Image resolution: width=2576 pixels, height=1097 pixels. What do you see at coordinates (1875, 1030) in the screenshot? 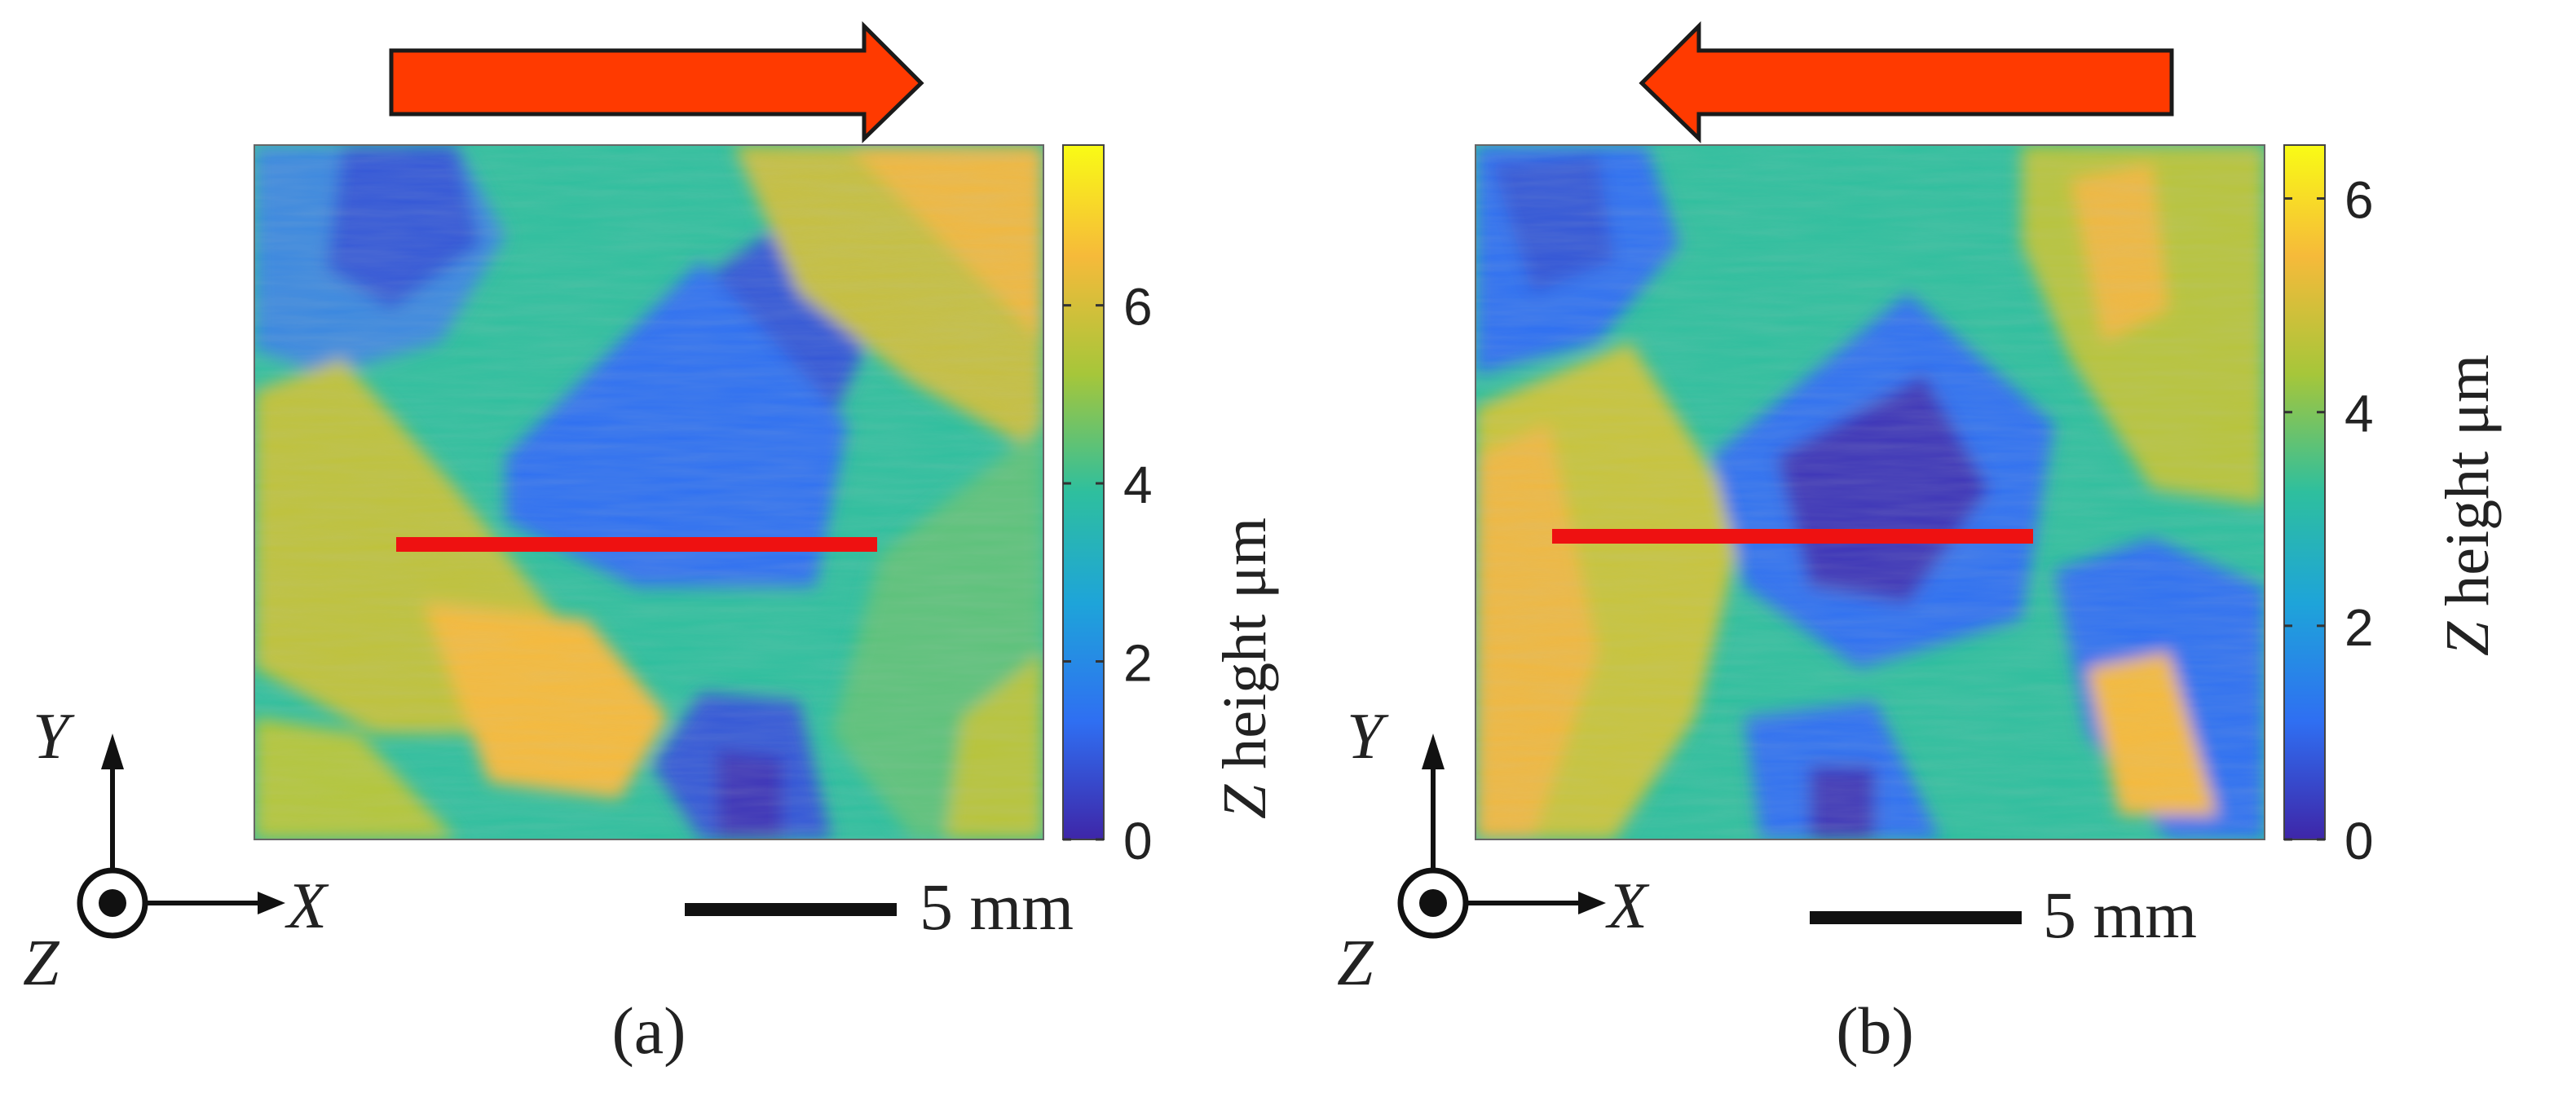
I see `panel-label: (b)` at bounding box center [1875, 1030].